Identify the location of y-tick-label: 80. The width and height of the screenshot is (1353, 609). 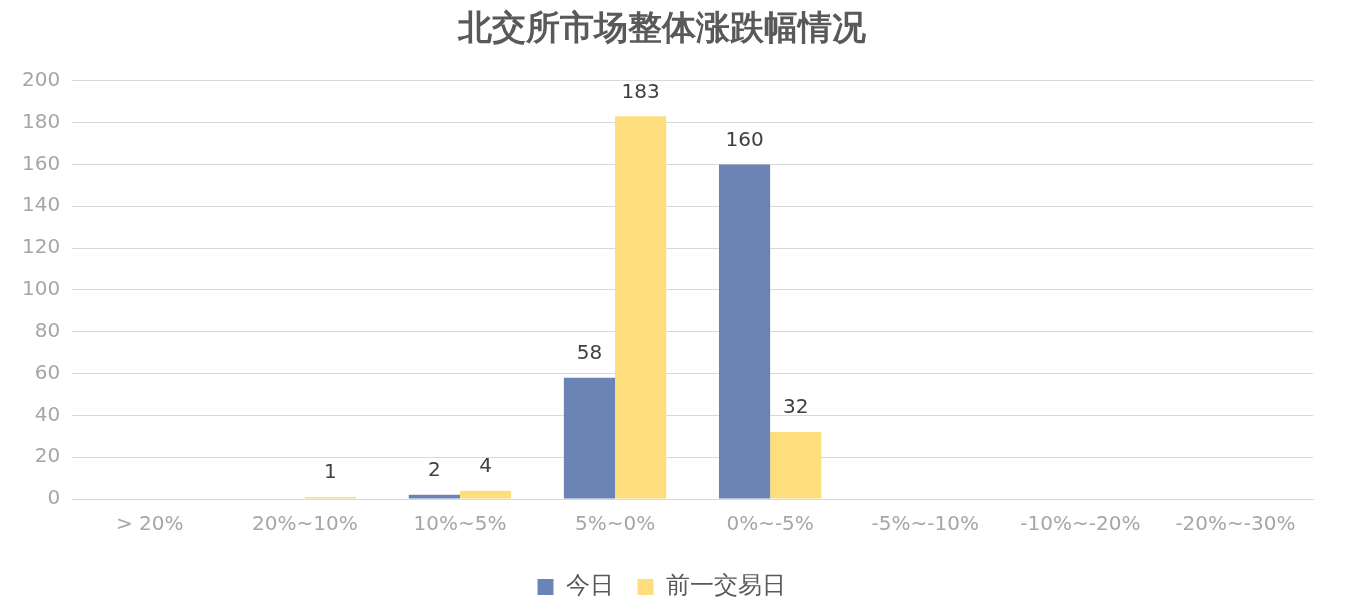
(47, 329).